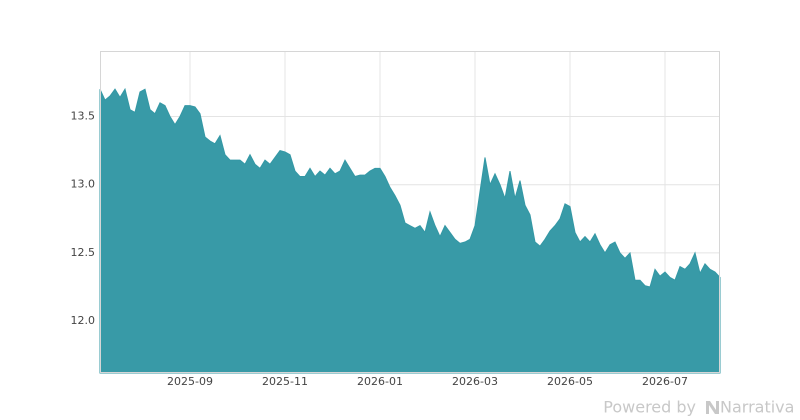 The width and height of the screenshot is (800, 420). What do you see at coordinates (570, 381) in the screenshot?
I see `x-tick-label: 2026-05` at bounding box center [570, 381].